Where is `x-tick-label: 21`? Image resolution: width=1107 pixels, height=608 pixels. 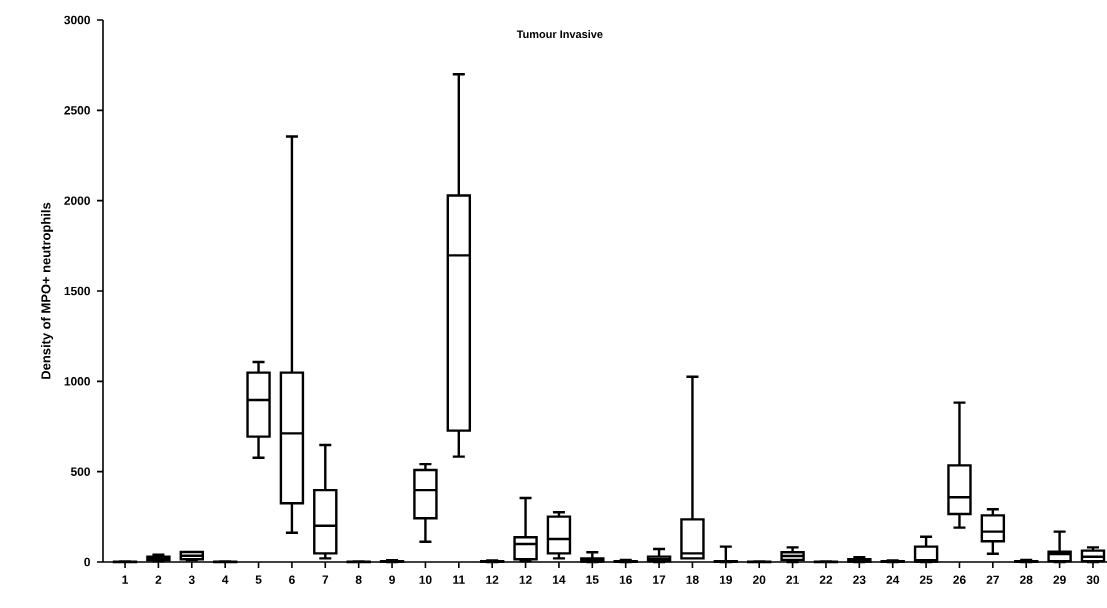 x-tick-label: 21 is located at coordinates (792, 579).